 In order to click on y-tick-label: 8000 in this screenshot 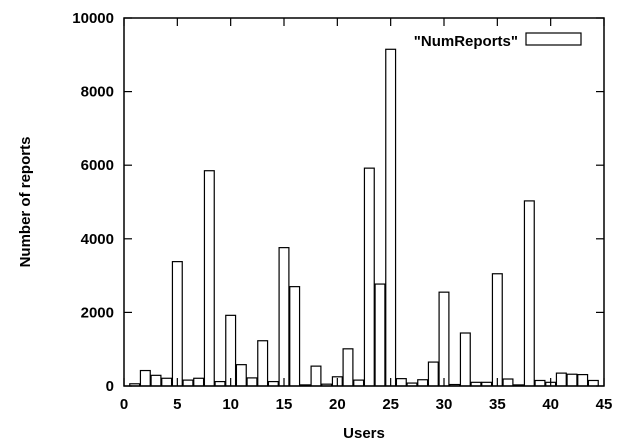, I will do `click(97, 92)`.